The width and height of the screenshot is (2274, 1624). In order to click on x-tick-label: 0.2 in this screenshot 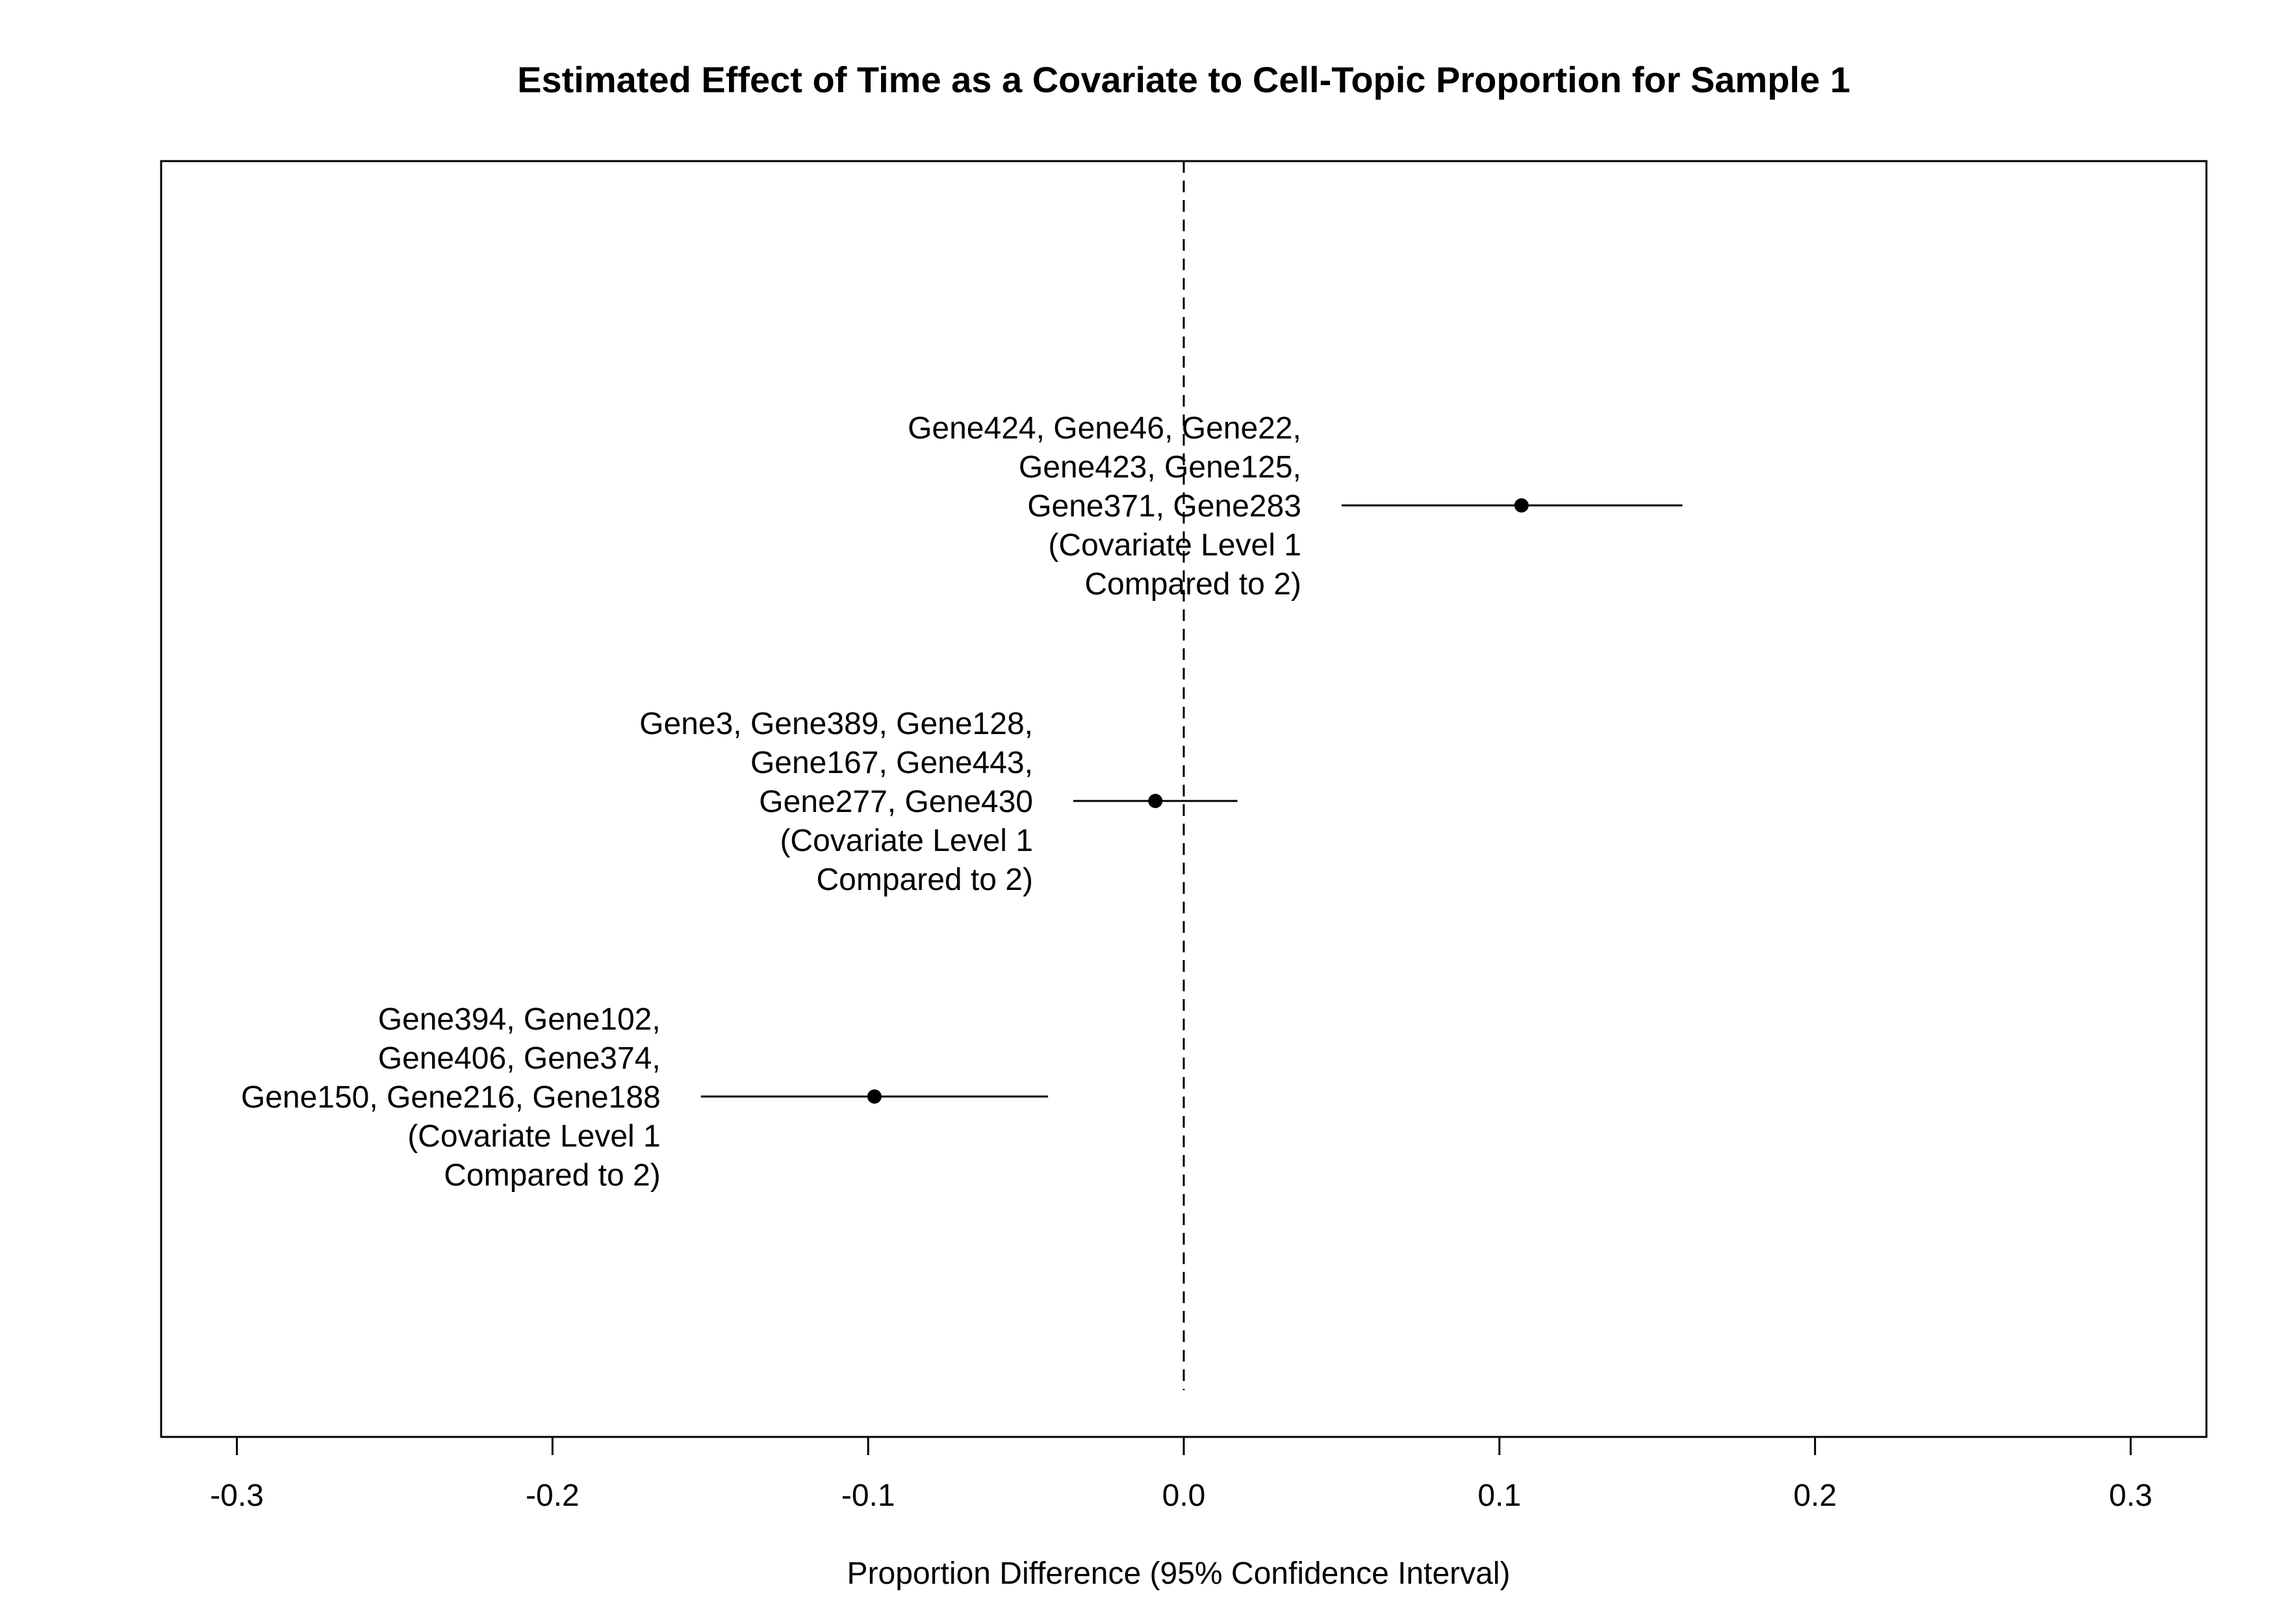, I will do `click(1815, 1495)`.